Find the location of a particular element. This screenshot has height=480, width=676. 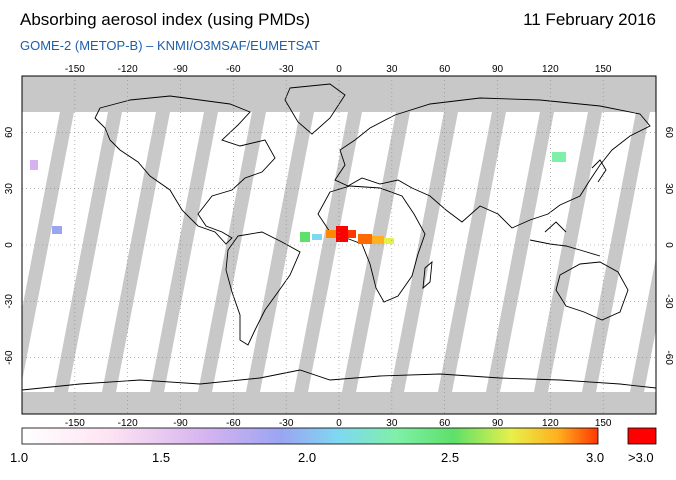

lon-tick-label-bottom: -90 is located at coordinates (180, 423).